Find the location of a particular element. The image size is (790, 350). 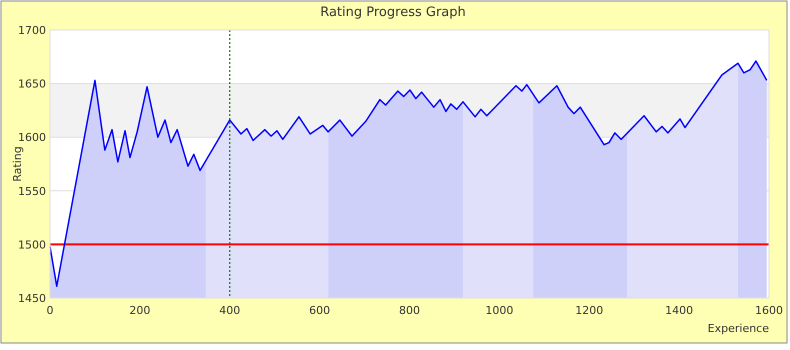

y-tick-label: 1500 is located at coordinates (32, 245).